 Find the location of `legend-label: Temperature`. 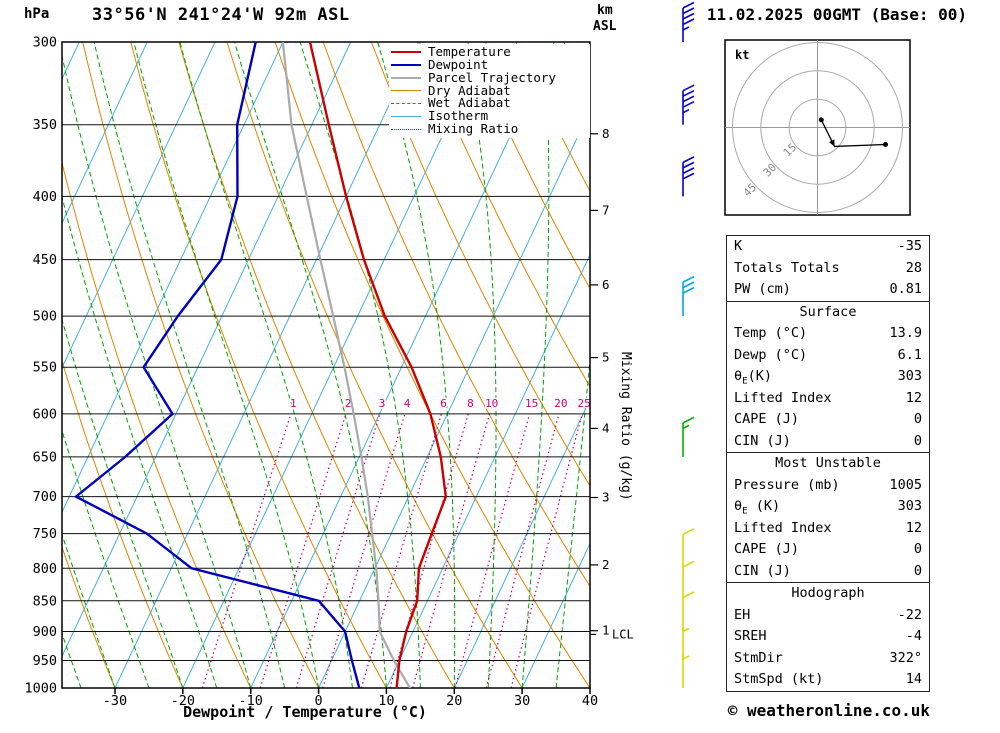

legend-label: Temperature is located at coordinates (469, 52).